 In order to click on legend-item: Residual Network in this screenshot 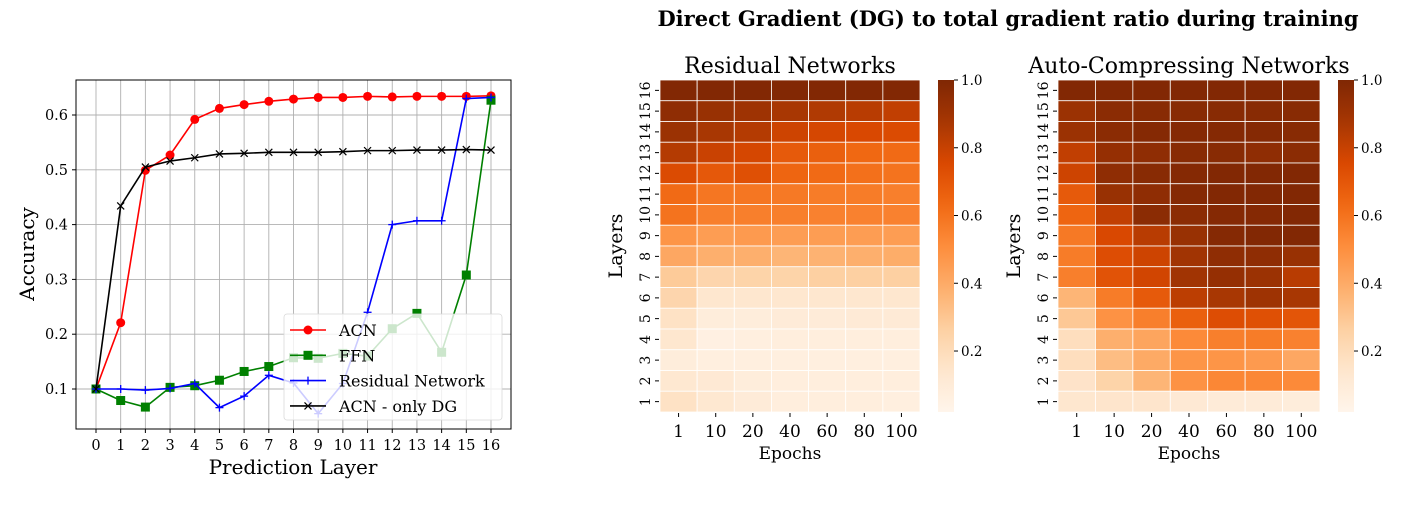, I will do `click(387, 381)`.